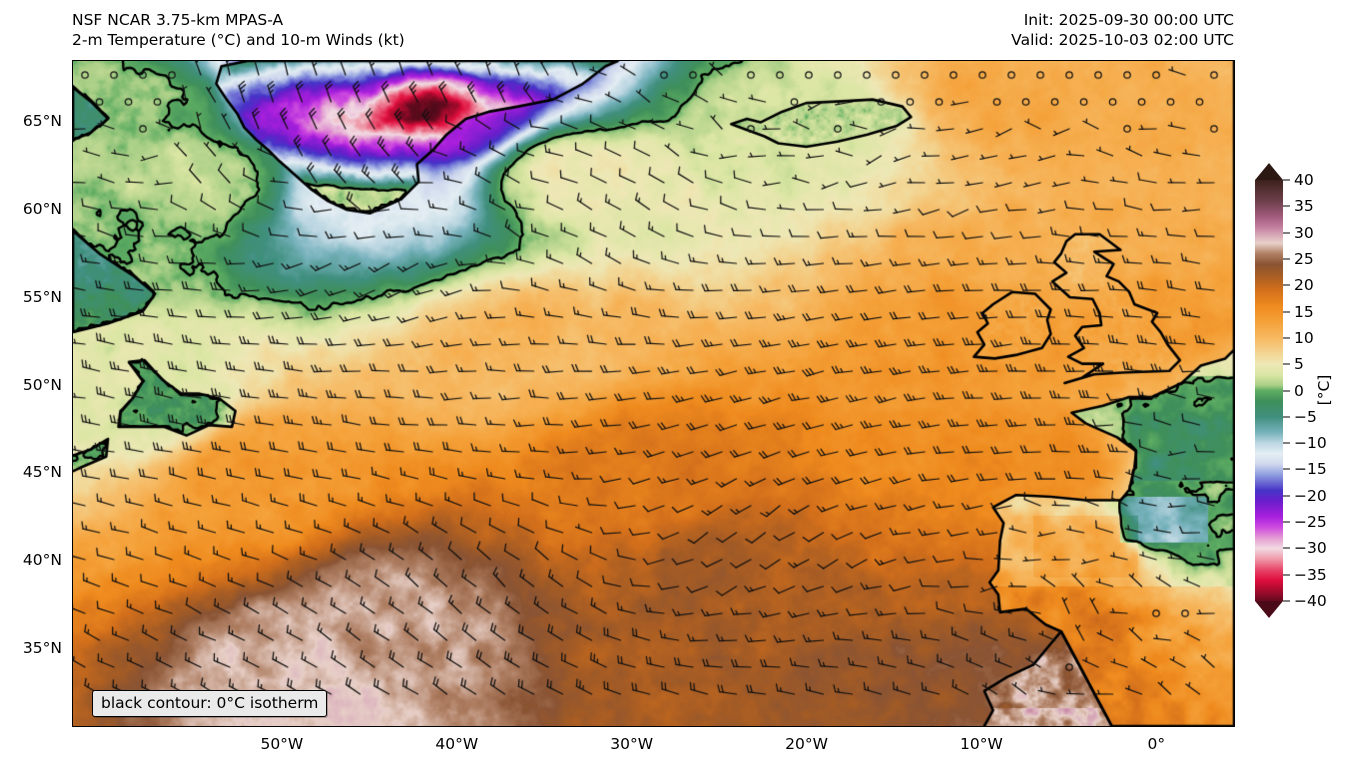  Describe the element at coordinates (1304, 337) in the screenshot. I see `colorbar-tick-label: 10` at that location.